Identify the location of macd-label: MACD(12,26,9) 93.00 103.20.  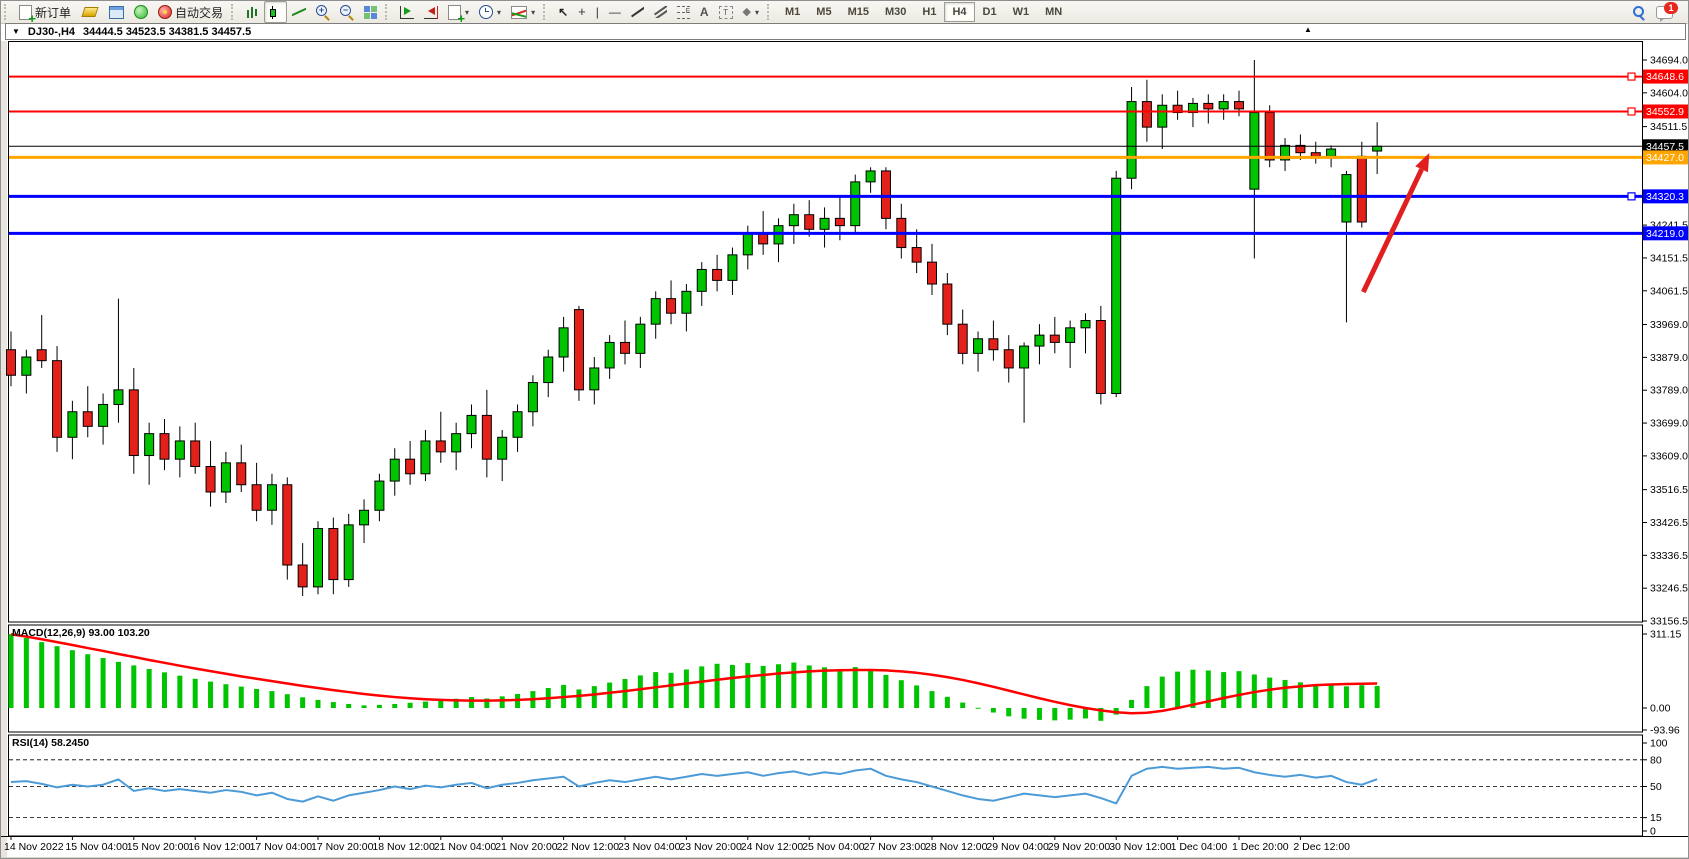
(81, 633).